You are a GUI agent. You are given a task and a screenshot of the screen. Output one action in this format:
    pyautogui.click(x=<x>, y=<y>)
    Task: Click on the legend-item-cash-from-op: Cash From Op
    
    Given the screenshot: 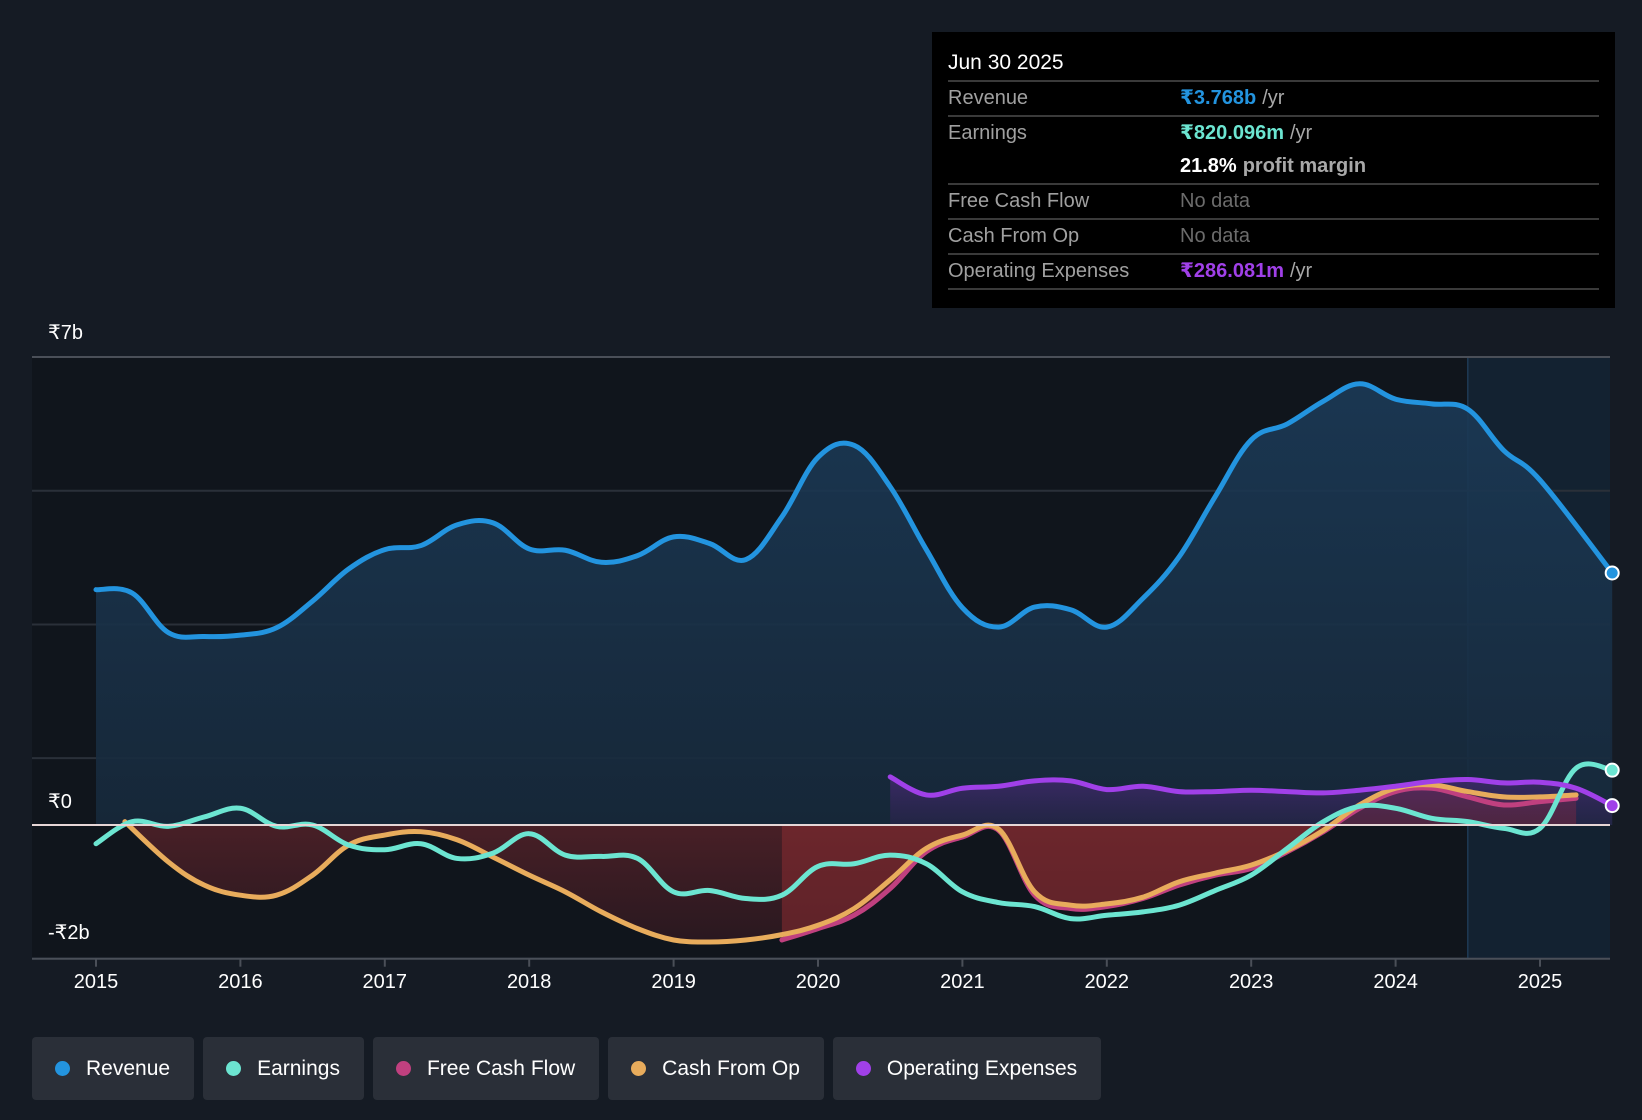 What is the action you would take?
    pyautogui.click(x=716, y=1068)
    